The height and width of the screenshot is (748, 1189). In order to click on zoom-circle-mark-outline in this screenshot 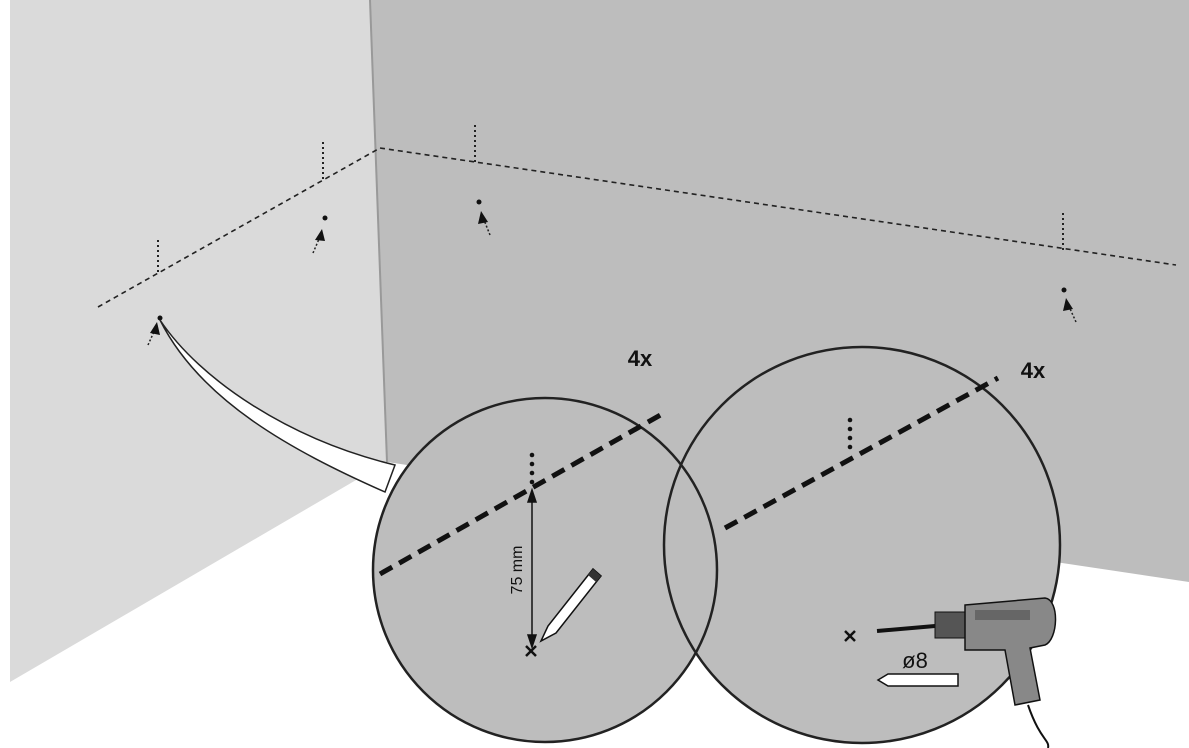, I will do `click(545, 570)`.